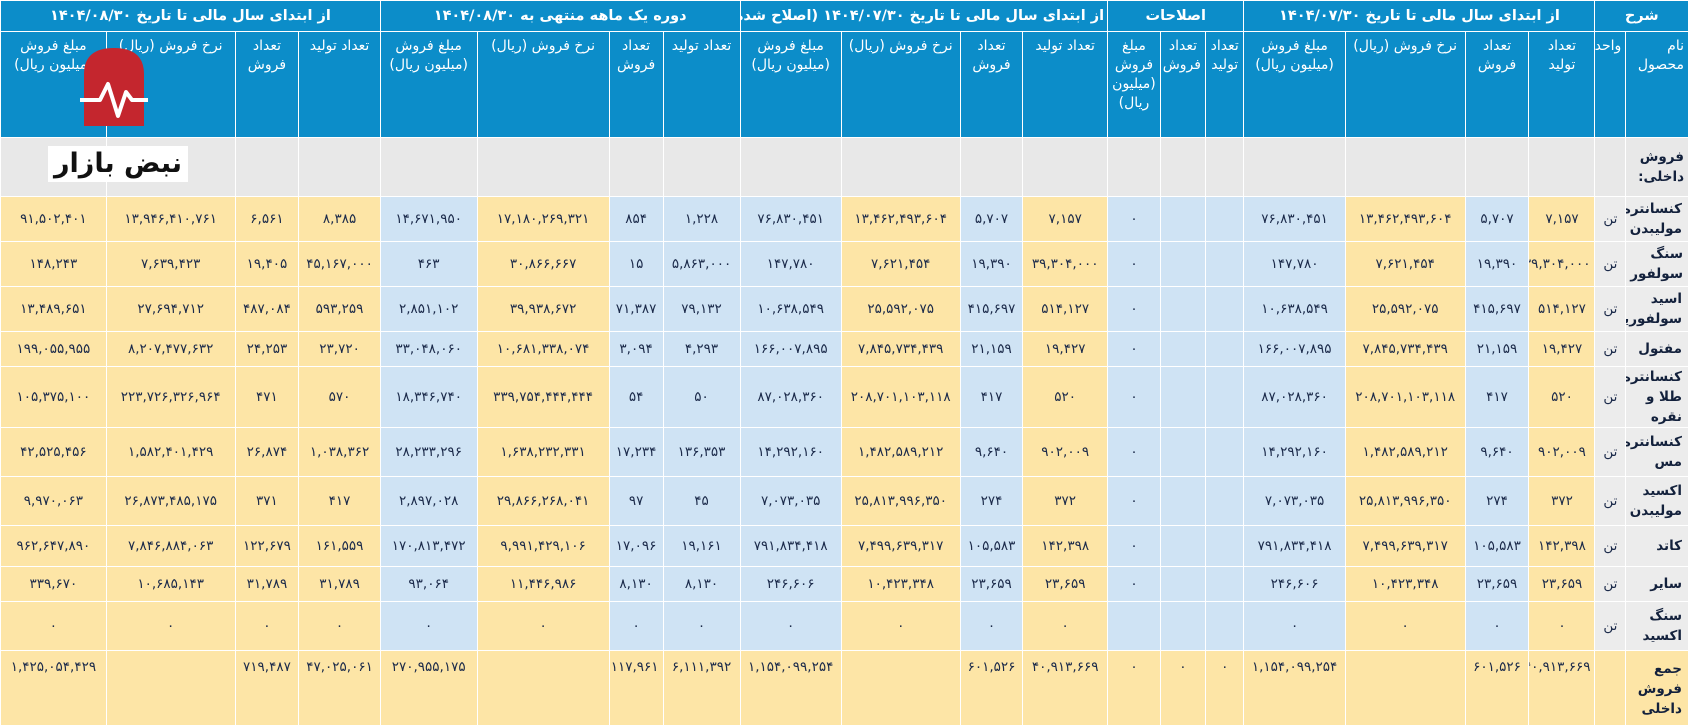 This screenshot has width=1689, height=726. I want to click on cell-m1-production: ۰, so click(701, 626).